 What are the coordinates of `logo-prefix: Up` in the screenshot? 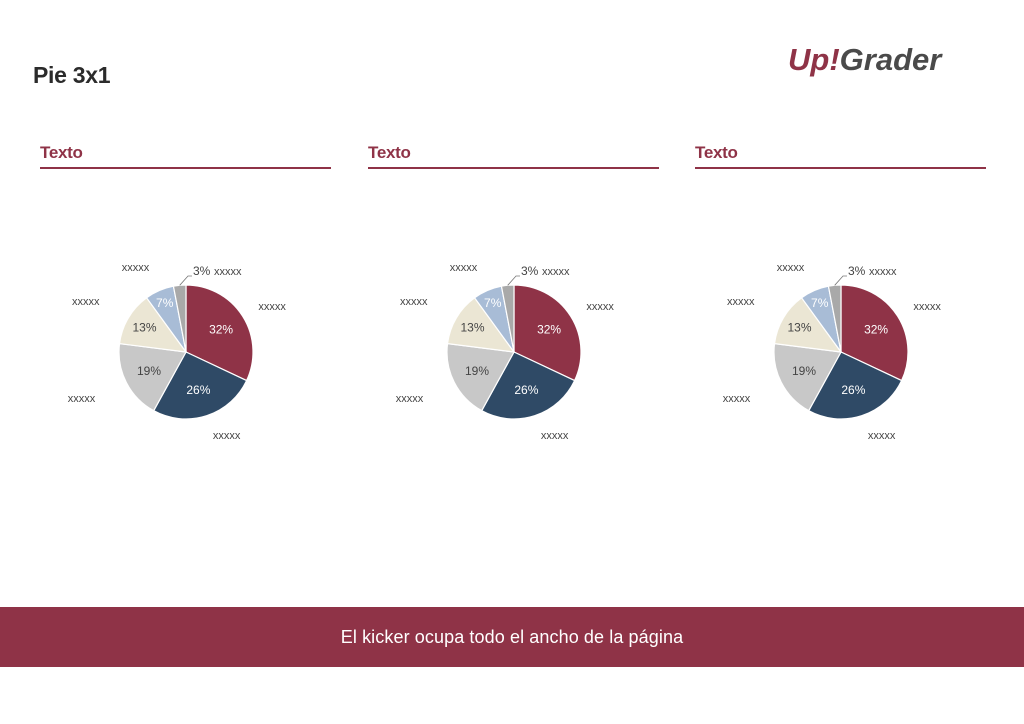 It's located at (808, 59).